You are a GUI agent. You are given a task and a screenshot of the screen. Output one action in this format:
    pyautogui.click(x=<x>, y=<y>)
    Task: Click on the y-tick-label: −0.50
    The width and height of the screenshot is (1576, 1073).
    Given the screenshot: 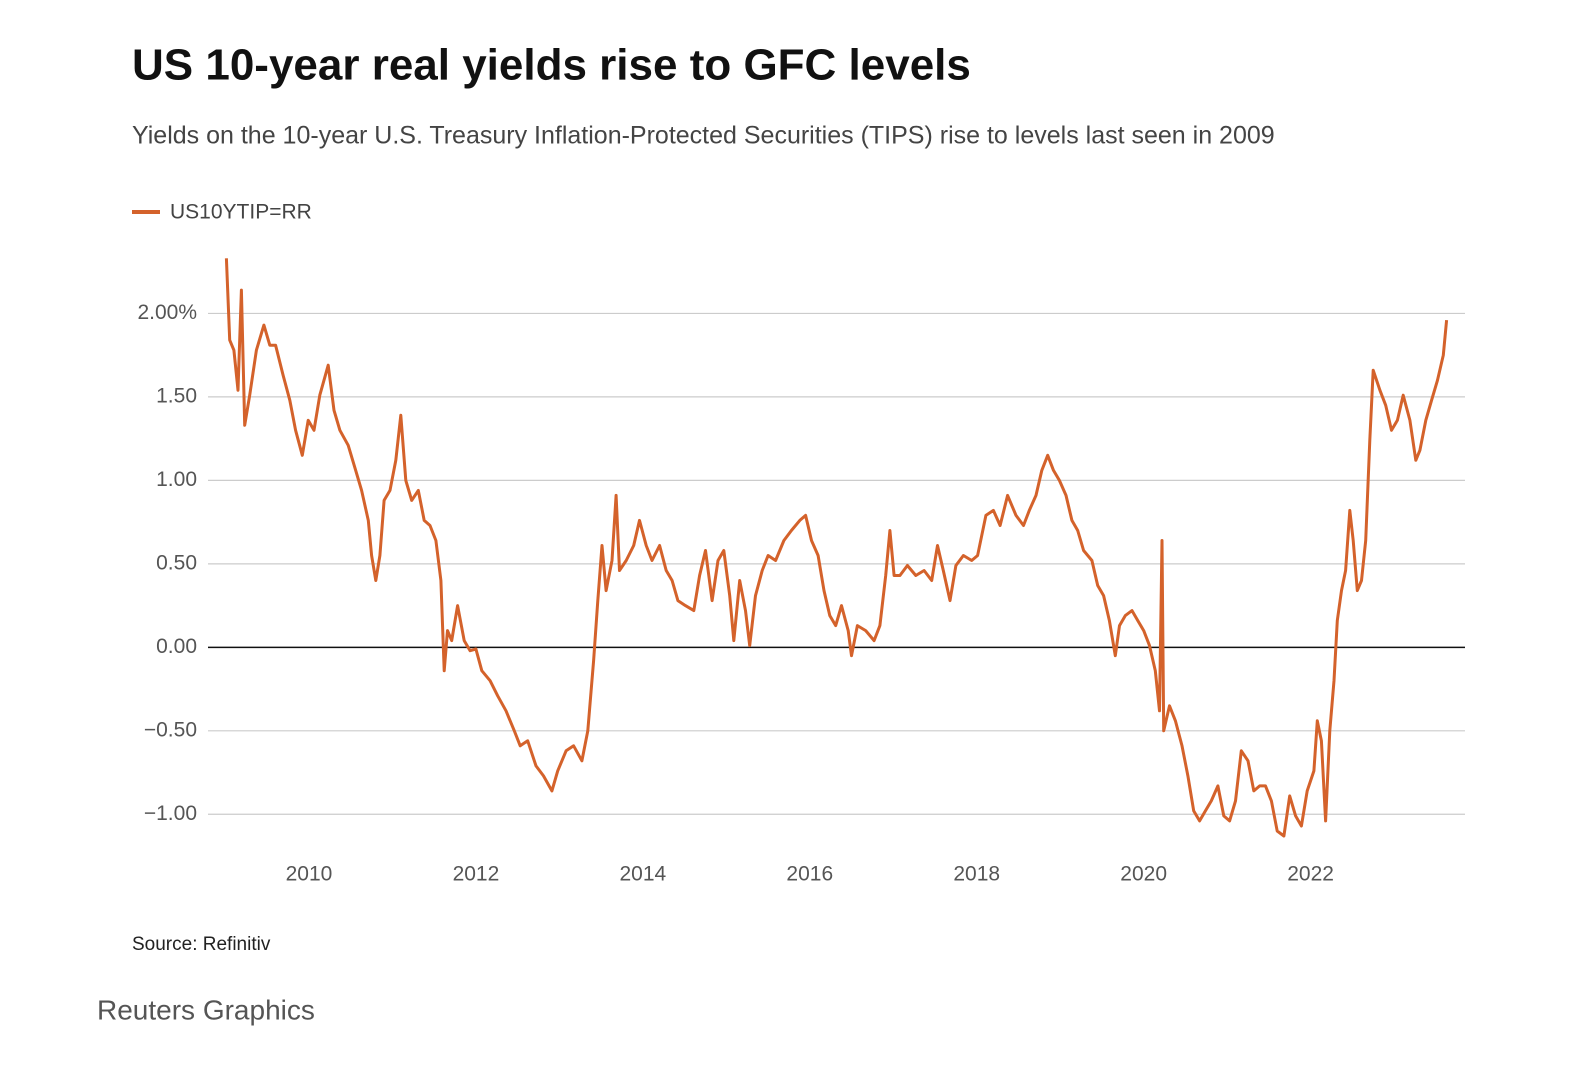 What is the action you would take?
    pyautogui.click(x=170, y=729)
    